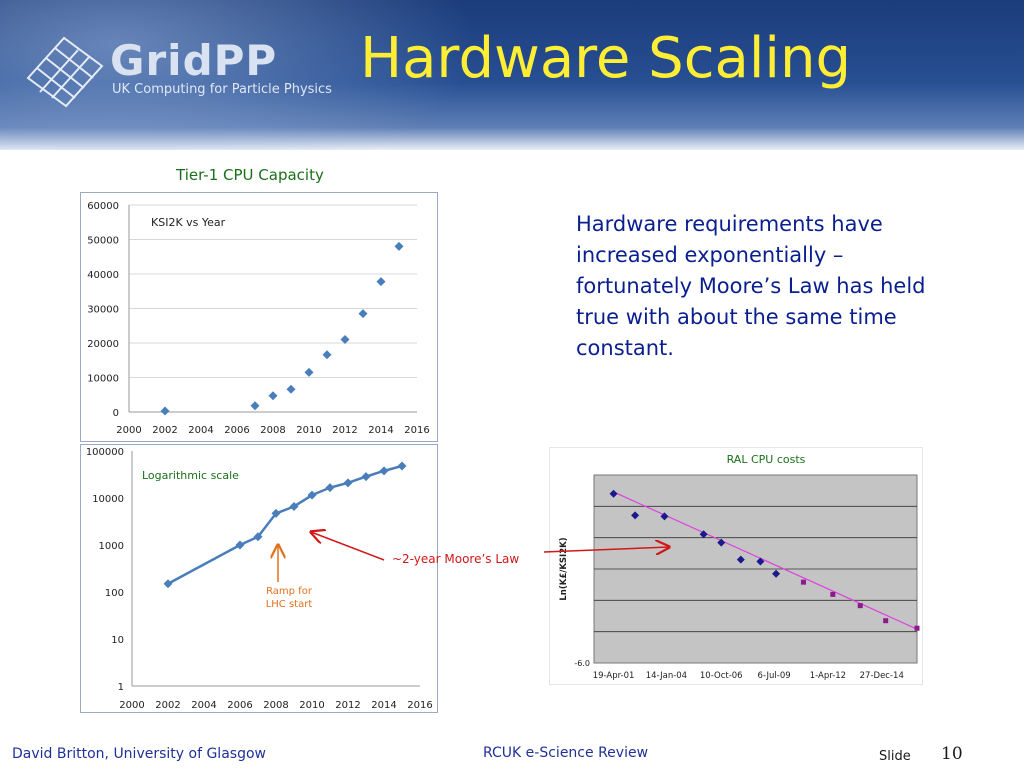 The height and width of the screenshot is (768, 1024). What do you see at coordinates (250, 175) in the screenshot?
I see `linear-chart-title: Tier-1 CPU Capacity` at bounding box center [250, 175].